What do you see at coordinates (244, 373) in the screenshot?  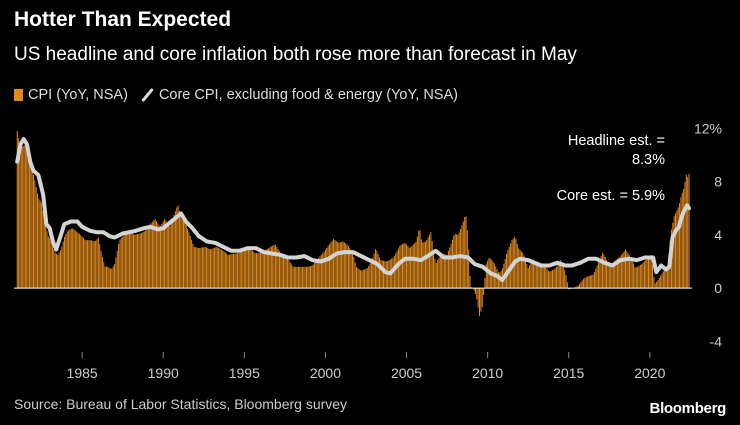 I see `x-tick-label: 1995` at bounding box center [244, 373].